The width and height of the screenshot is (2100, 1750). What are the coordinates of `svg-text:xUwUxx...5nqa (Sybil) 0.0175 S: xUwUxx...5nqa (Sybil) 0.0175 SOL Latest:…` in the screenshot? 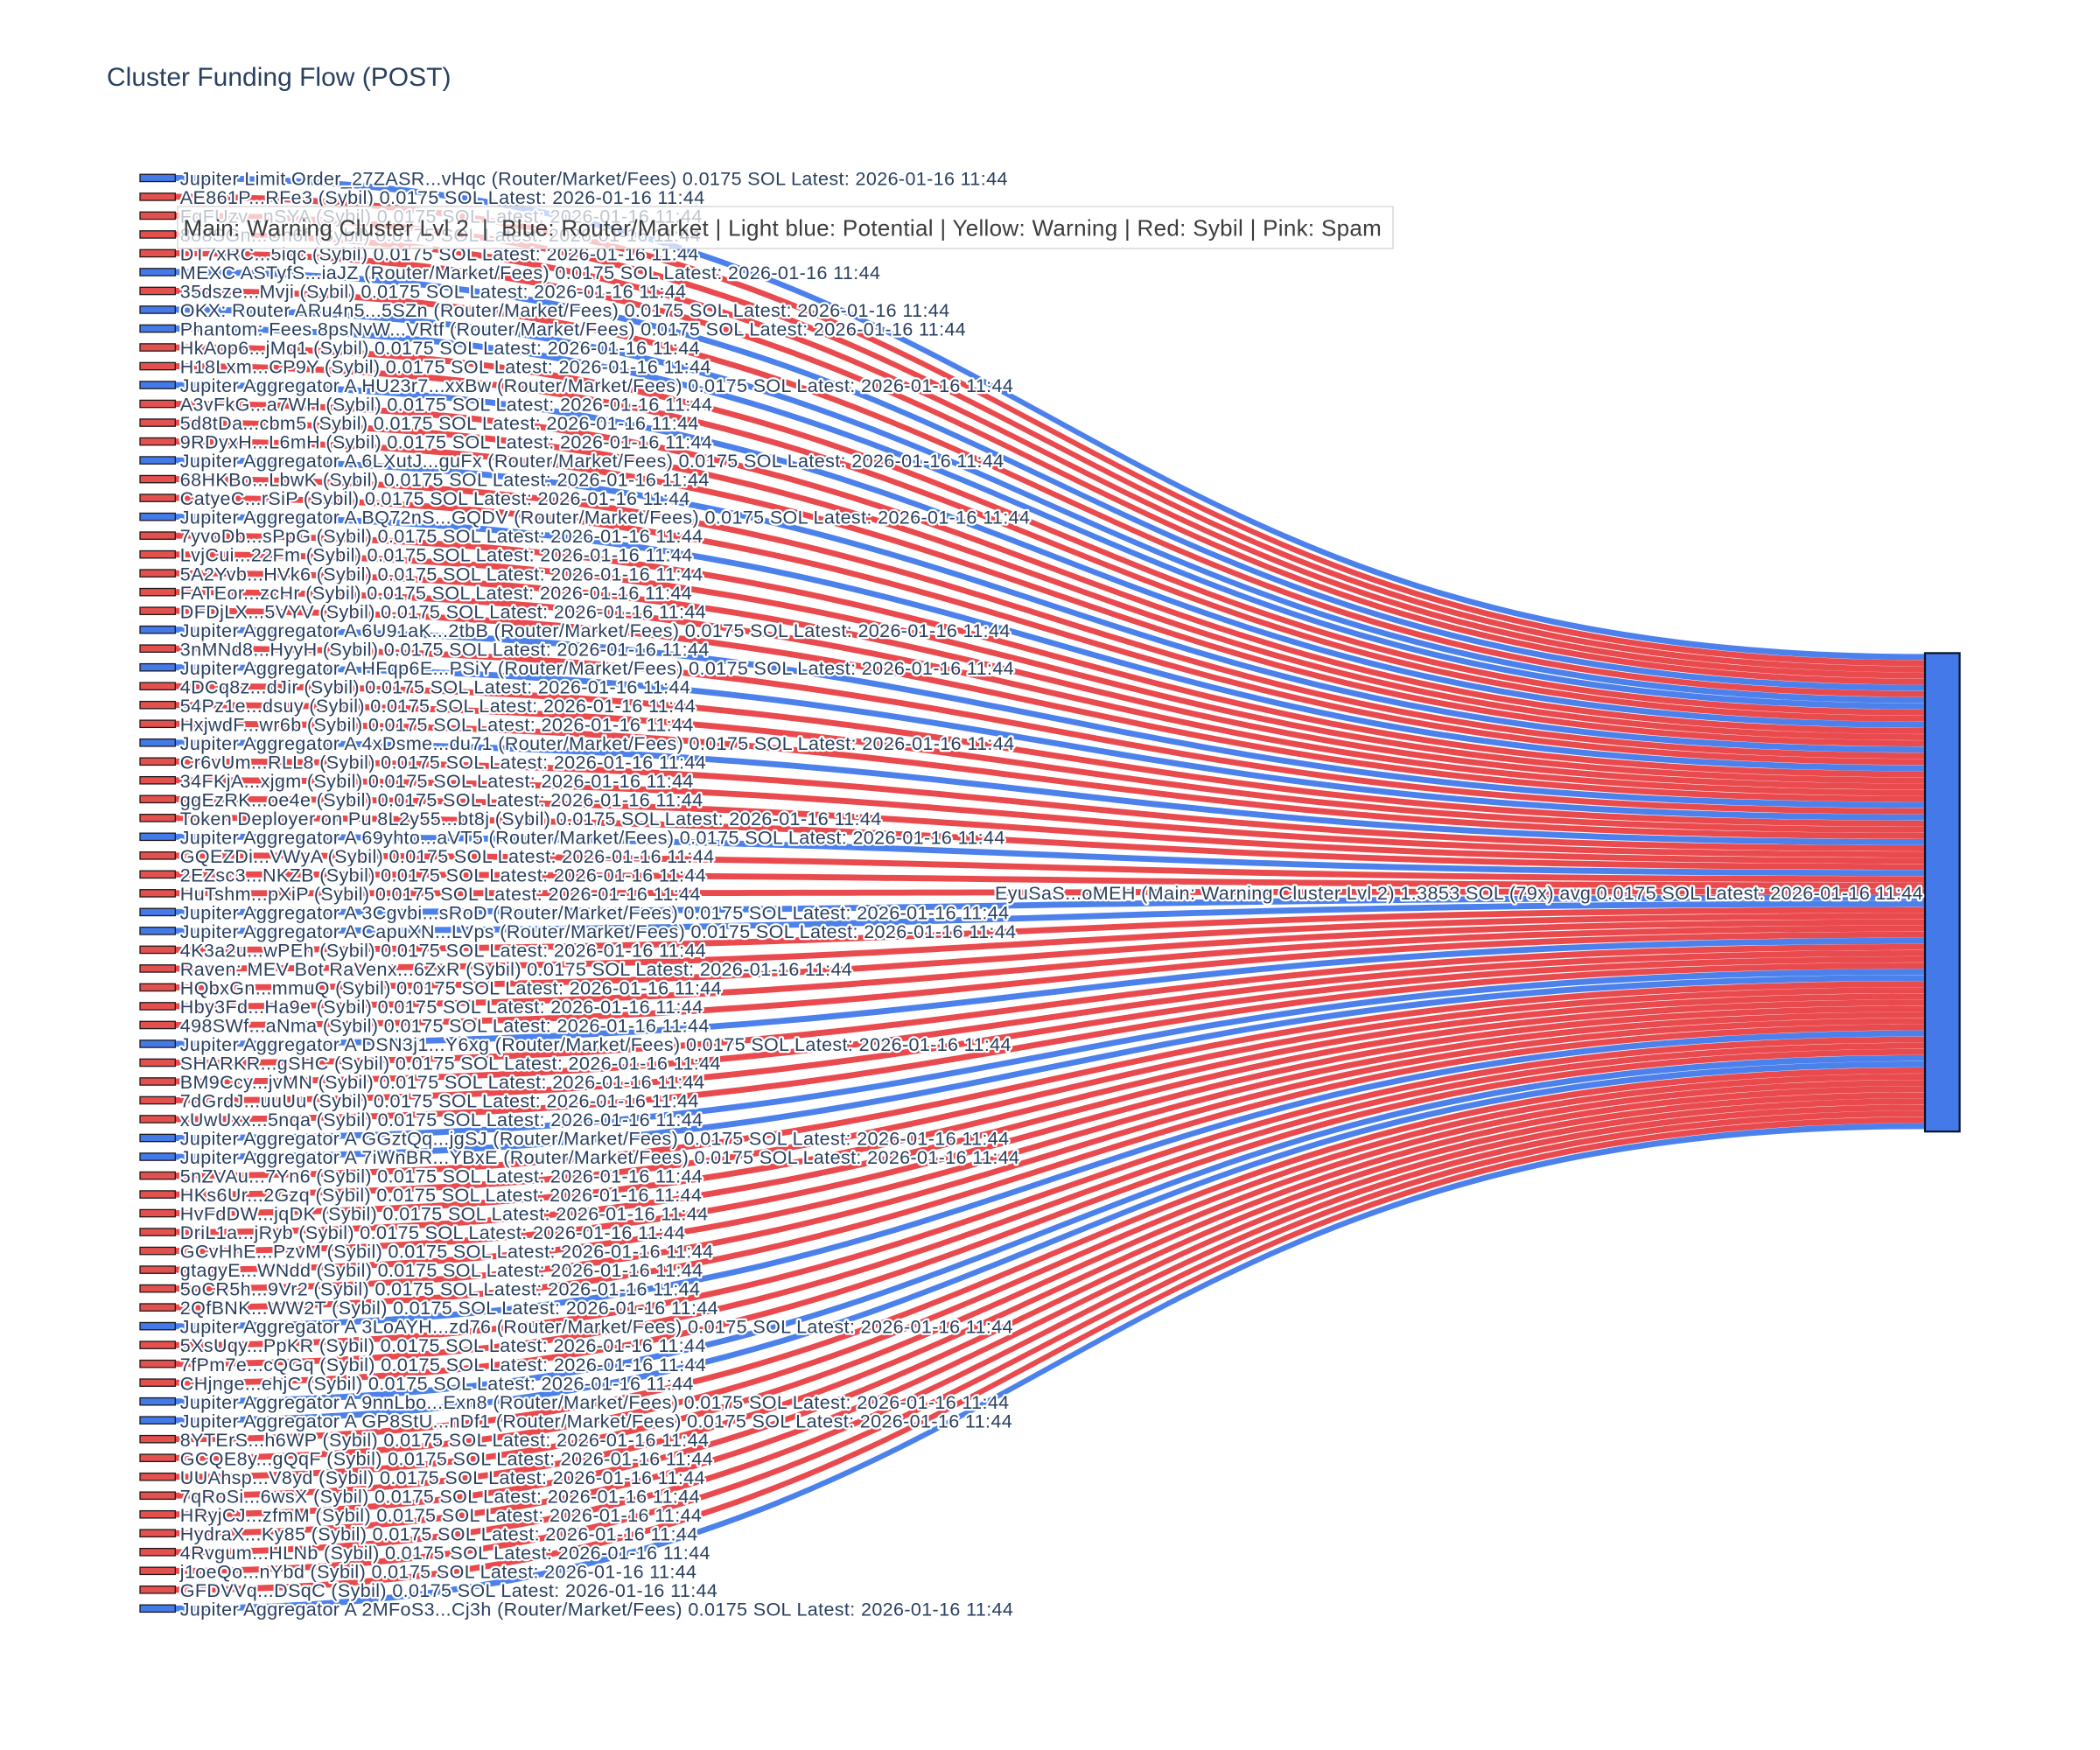 It's located at (442, 1120).